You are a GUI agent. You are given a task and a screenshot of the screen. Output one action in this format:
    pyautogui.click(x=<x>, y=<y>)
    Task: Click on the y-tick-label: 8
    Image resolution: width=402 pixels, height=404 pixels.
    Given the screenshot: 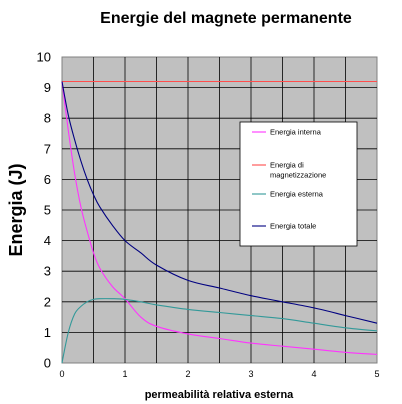 What is the action you would take?
    pyautogui.click(x=47, y=118)
    